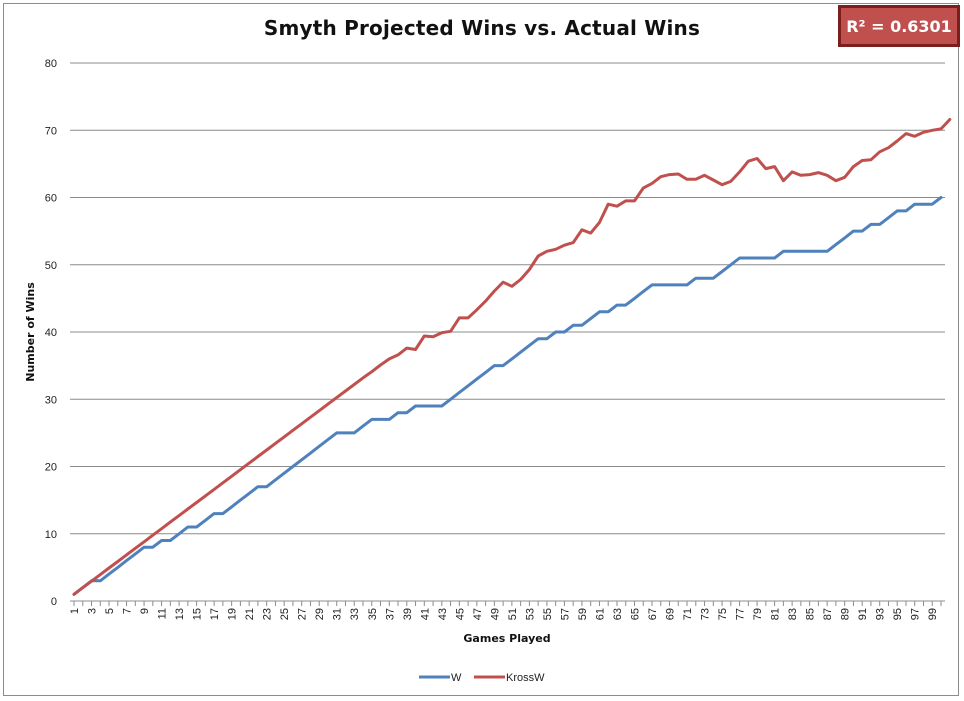 This screenshot has height=701, width=964. I want to click on x-tick-label: 81, so click(776, 614).